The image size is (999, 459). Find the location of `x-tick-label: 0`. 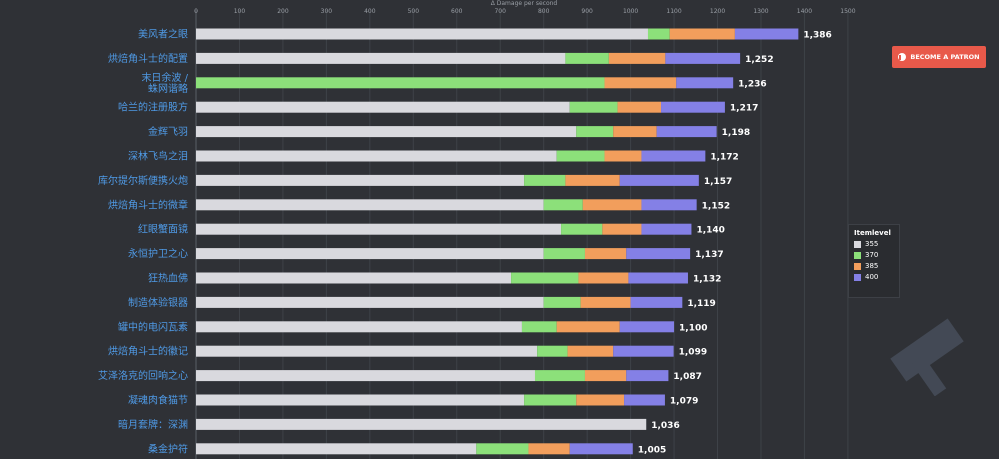

x-tick-label: 0 is located at coordinates (196, 11).